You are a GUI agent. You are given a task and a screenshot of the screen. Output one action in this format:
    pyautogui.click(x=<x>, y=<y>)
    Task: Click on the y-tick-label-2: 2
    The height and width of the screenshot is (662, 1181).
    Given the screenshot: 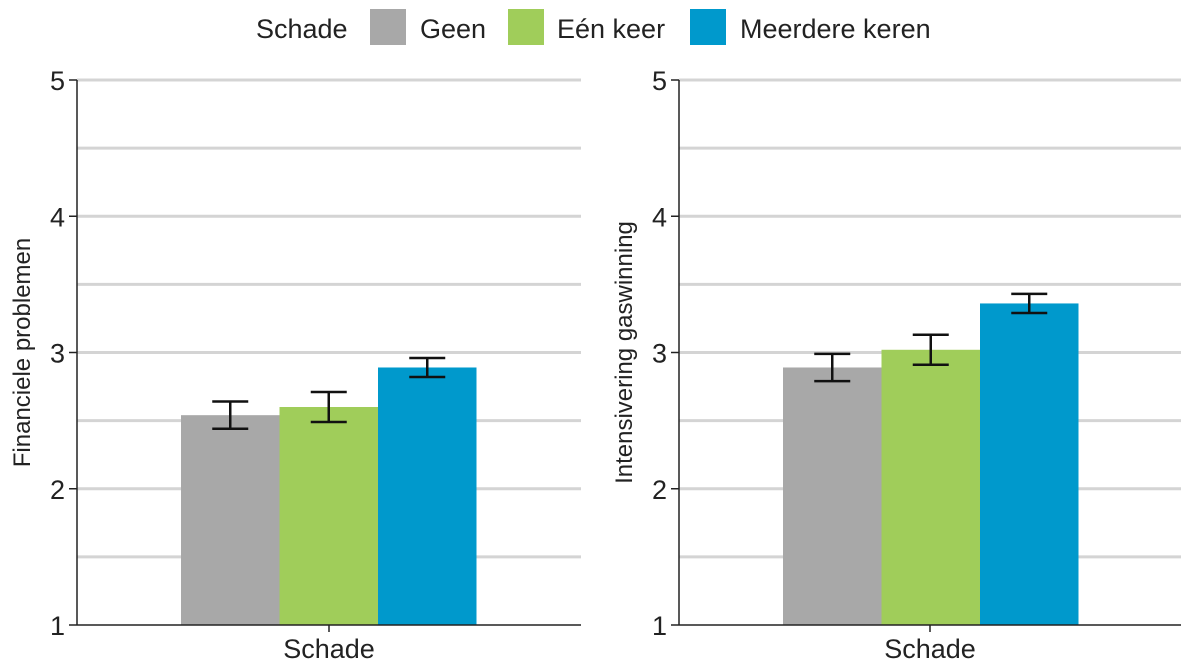 What is the action you would take?
    pyautogui.click(x=659, y=490)
    